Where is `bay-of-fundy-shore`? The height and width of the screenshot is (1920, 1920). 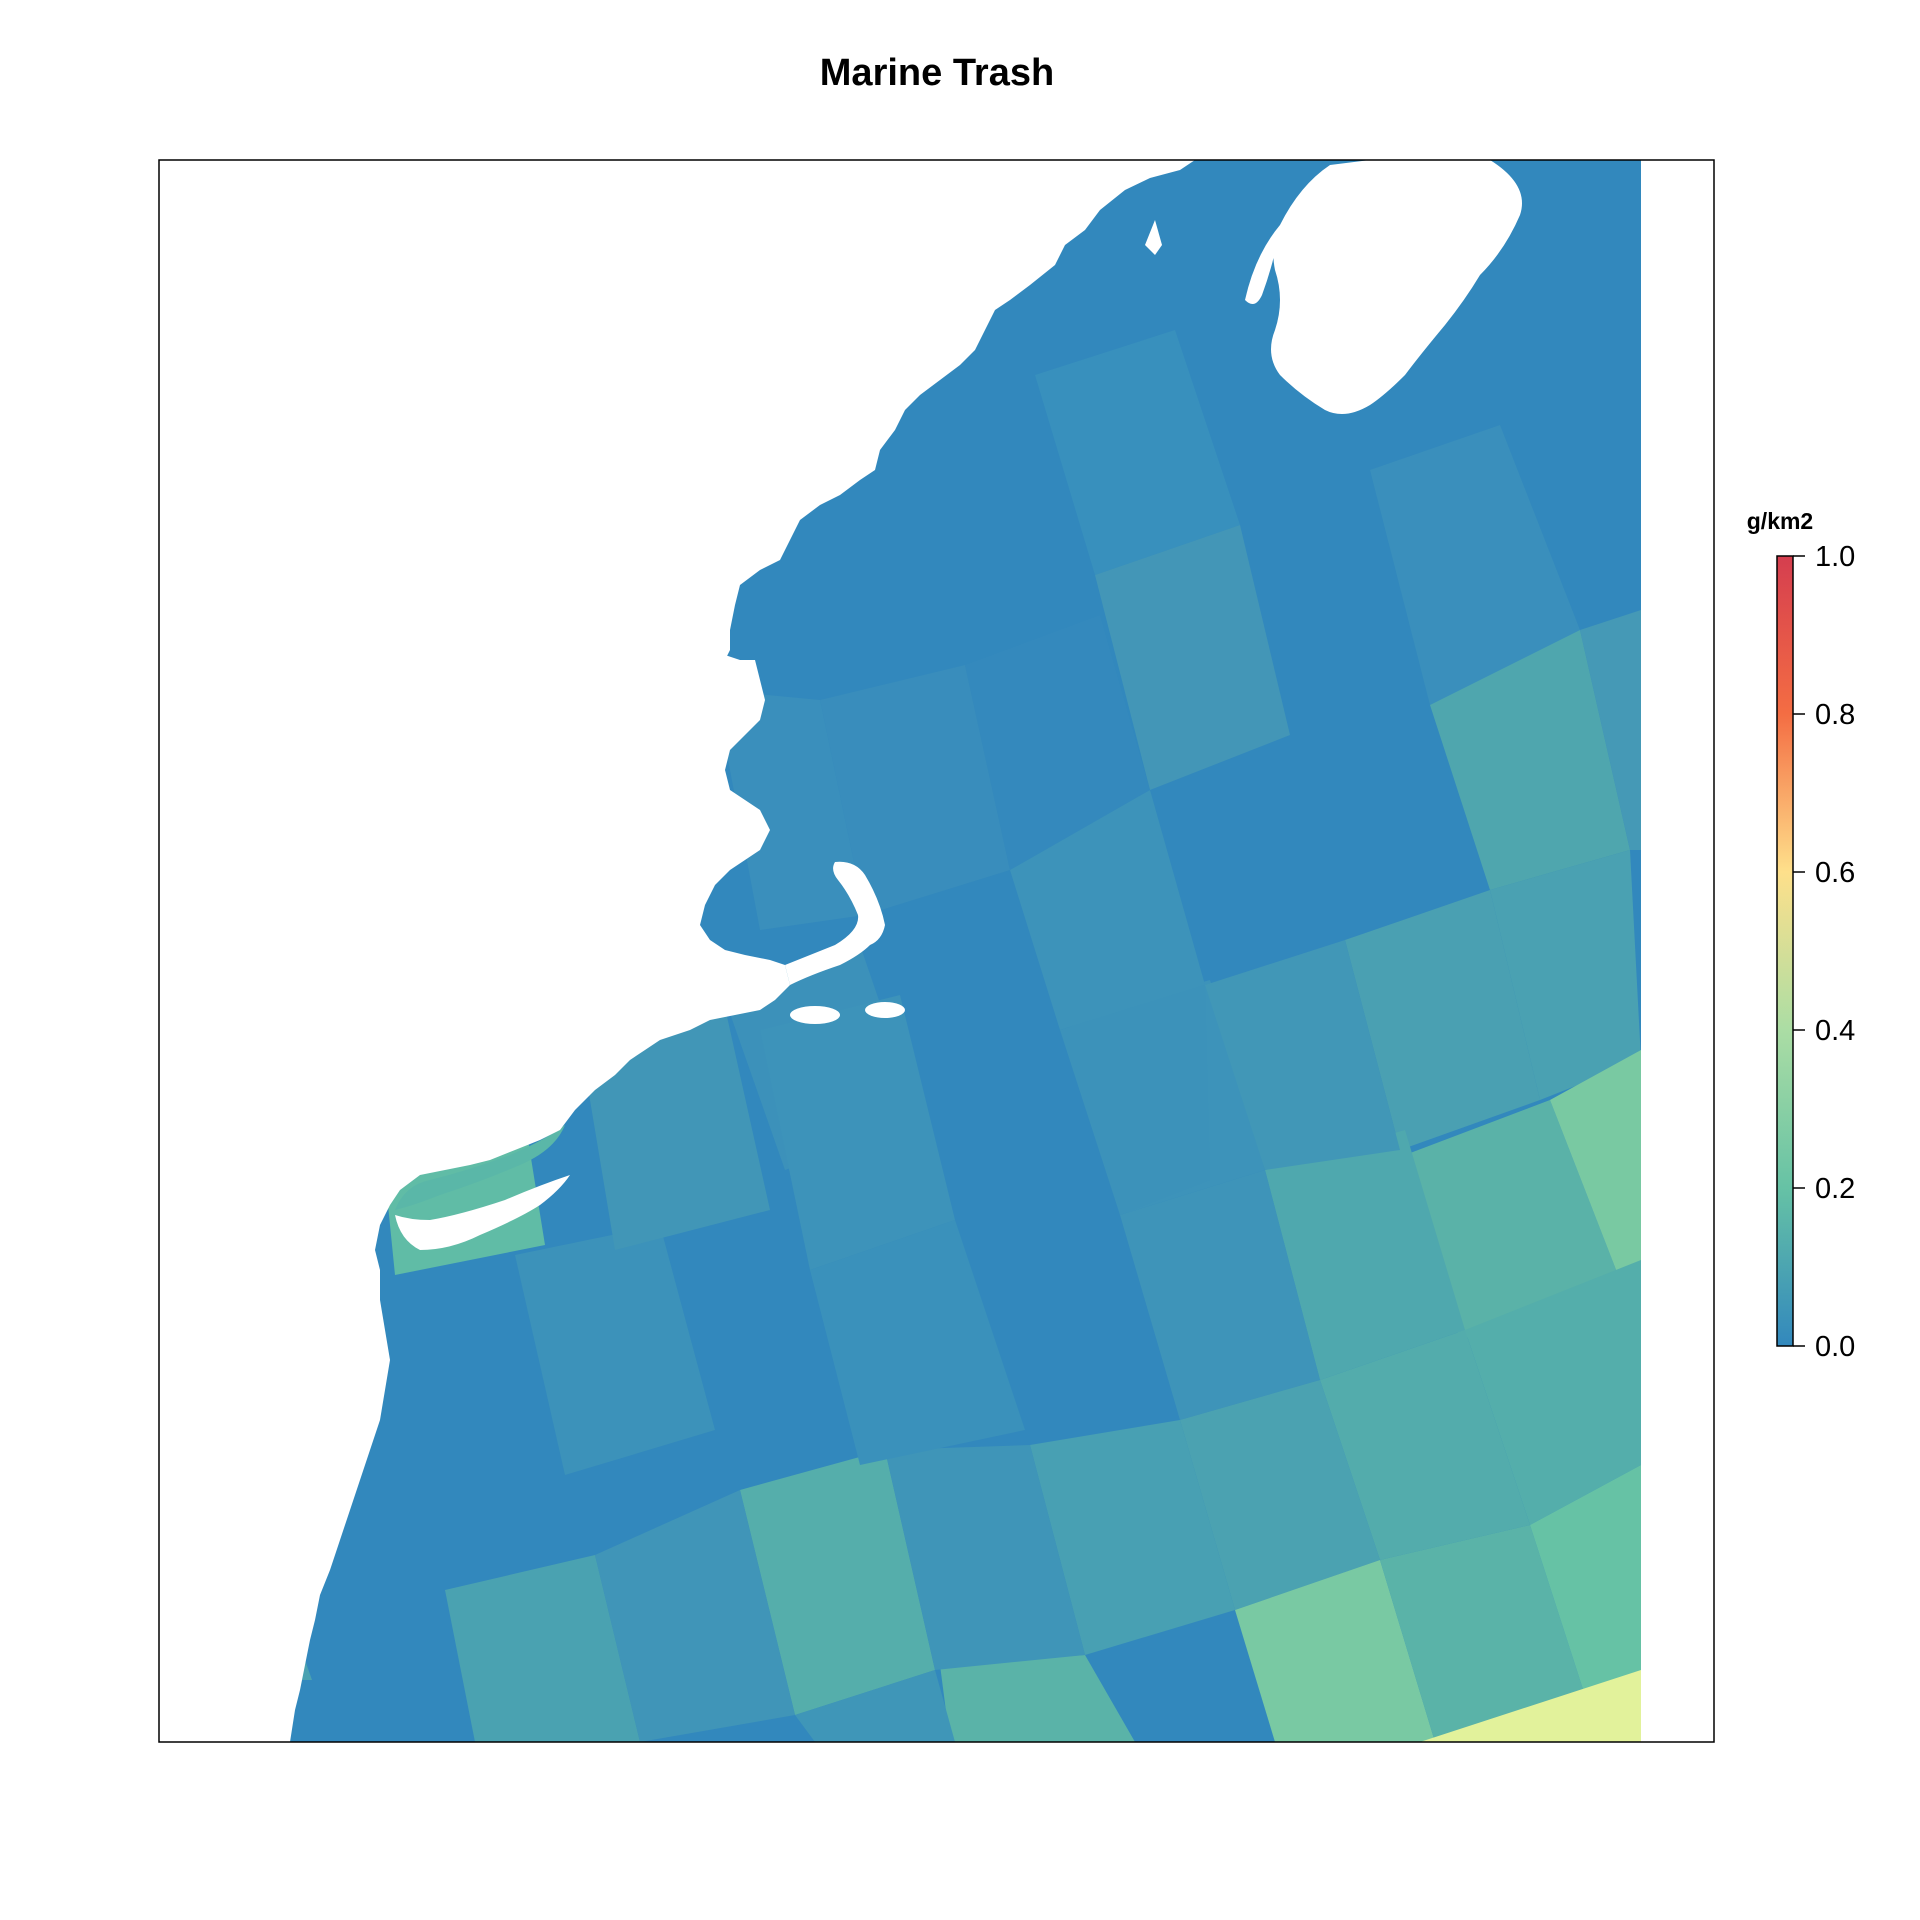
bay-of-fundy-shore is located at coordinates (1262, 264).